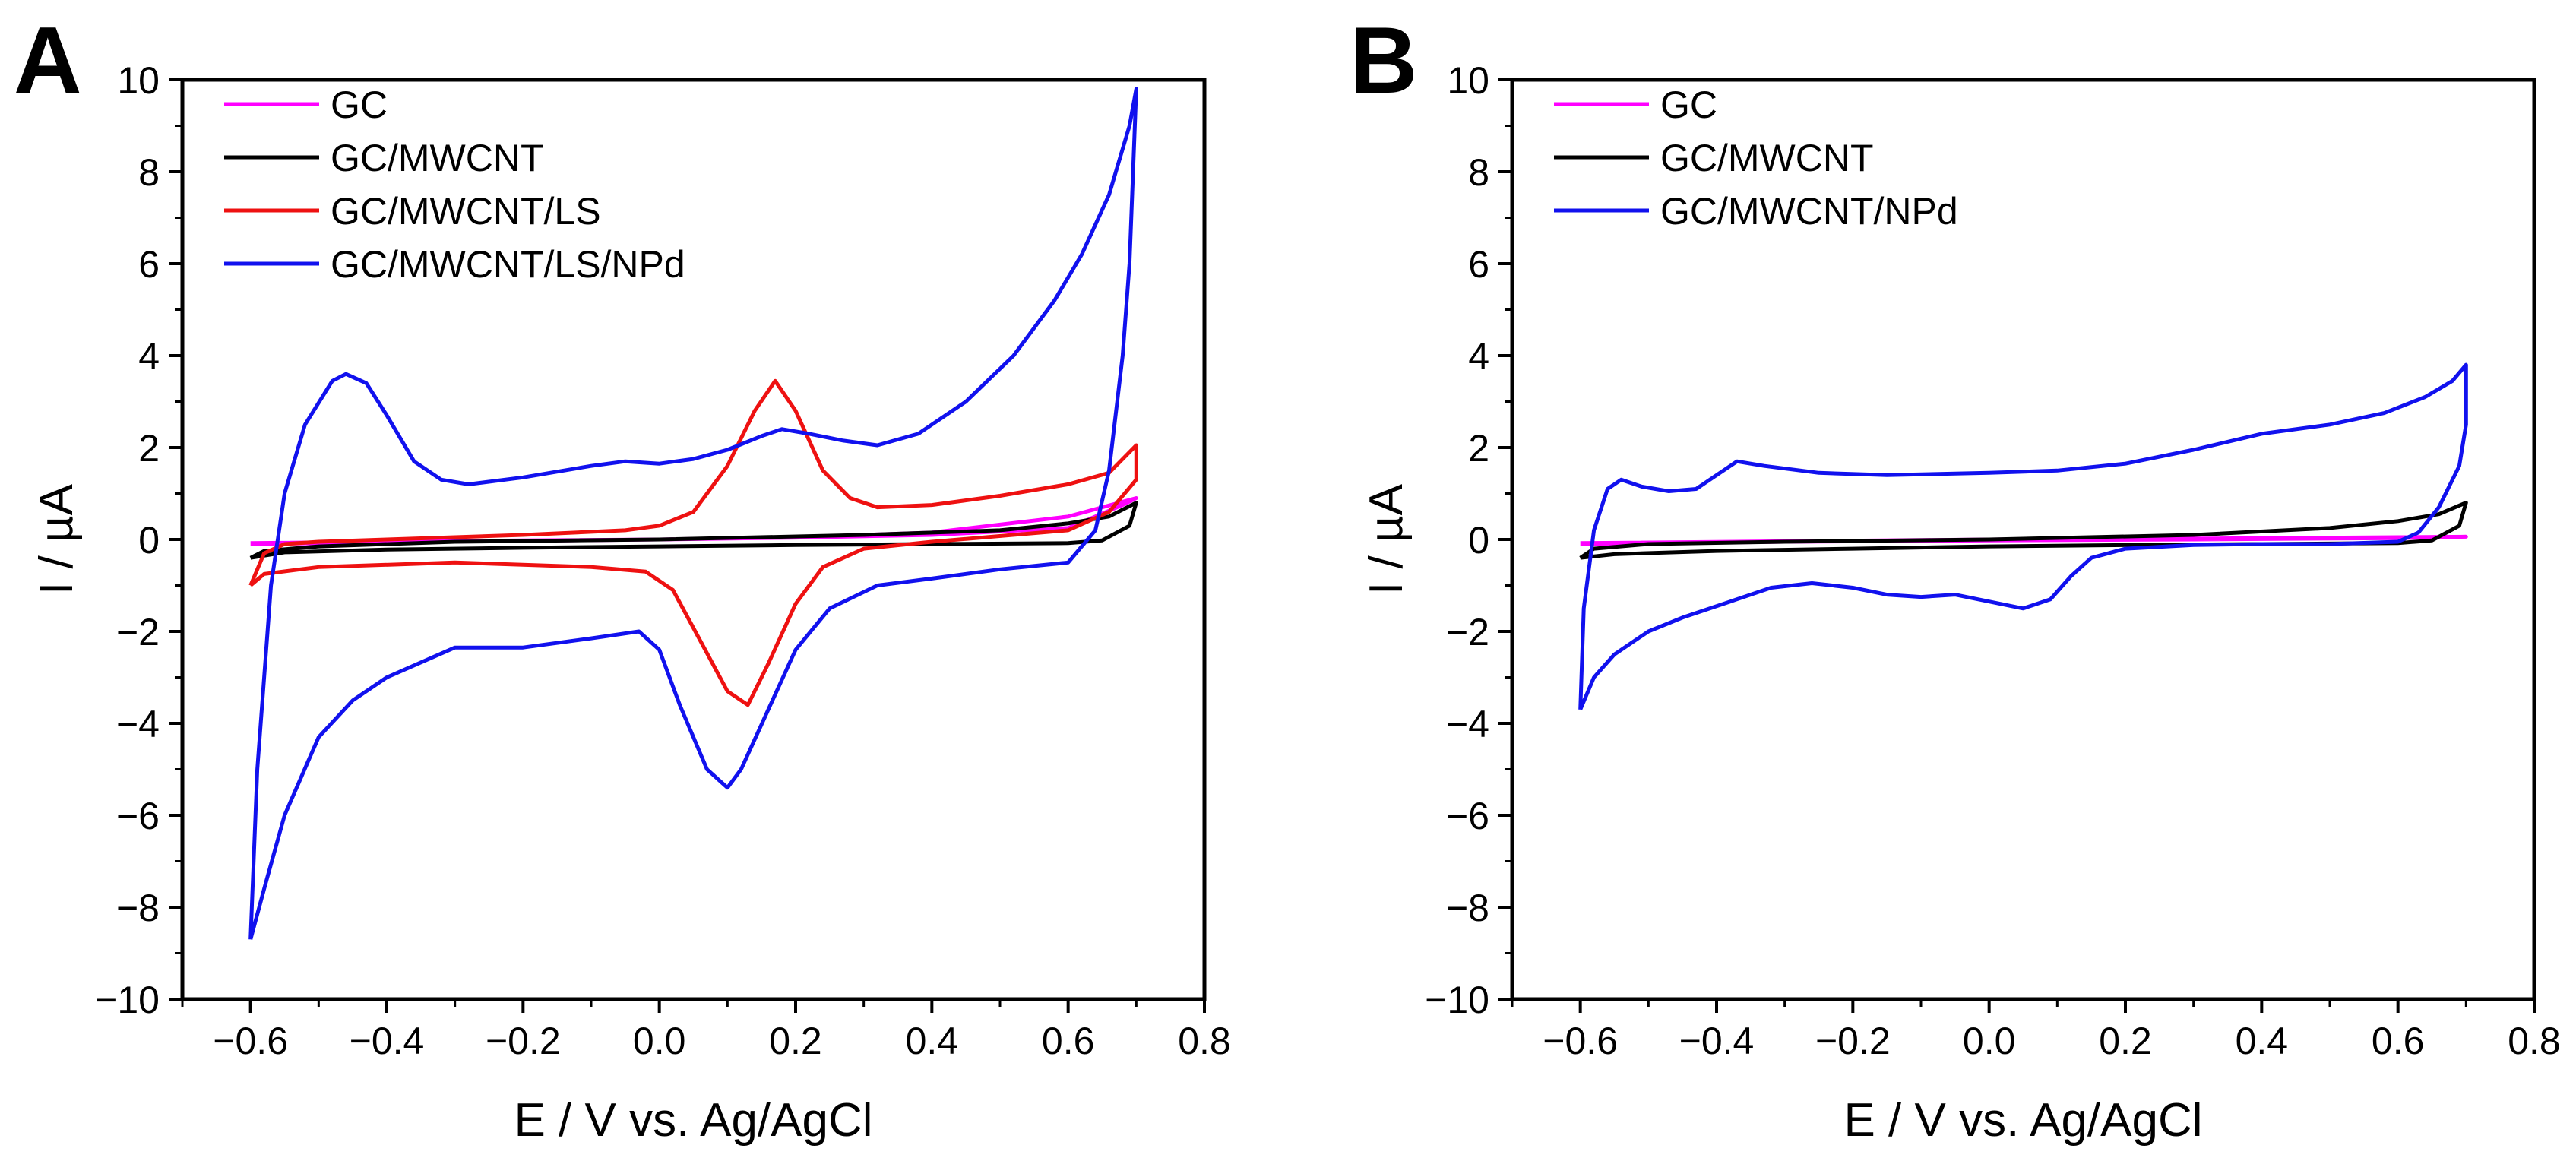 The height and width of the screenshot is (1161, 2576). Describe the element at coordinates (1767, 158) in the screenshot. I see `panel-b-legend-label-gc-mwcnt: GC/MWCNT` at that location.